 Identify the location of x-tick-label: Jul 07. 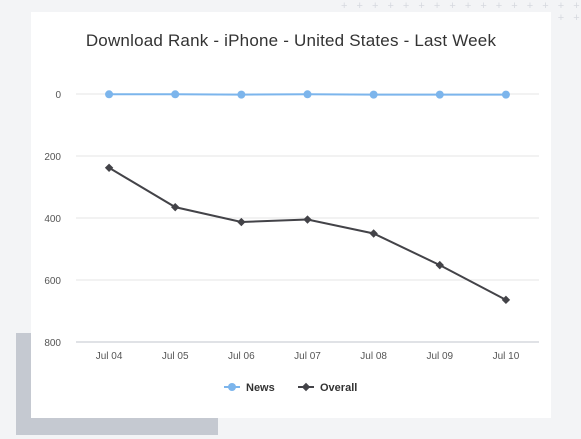
(307, 356).